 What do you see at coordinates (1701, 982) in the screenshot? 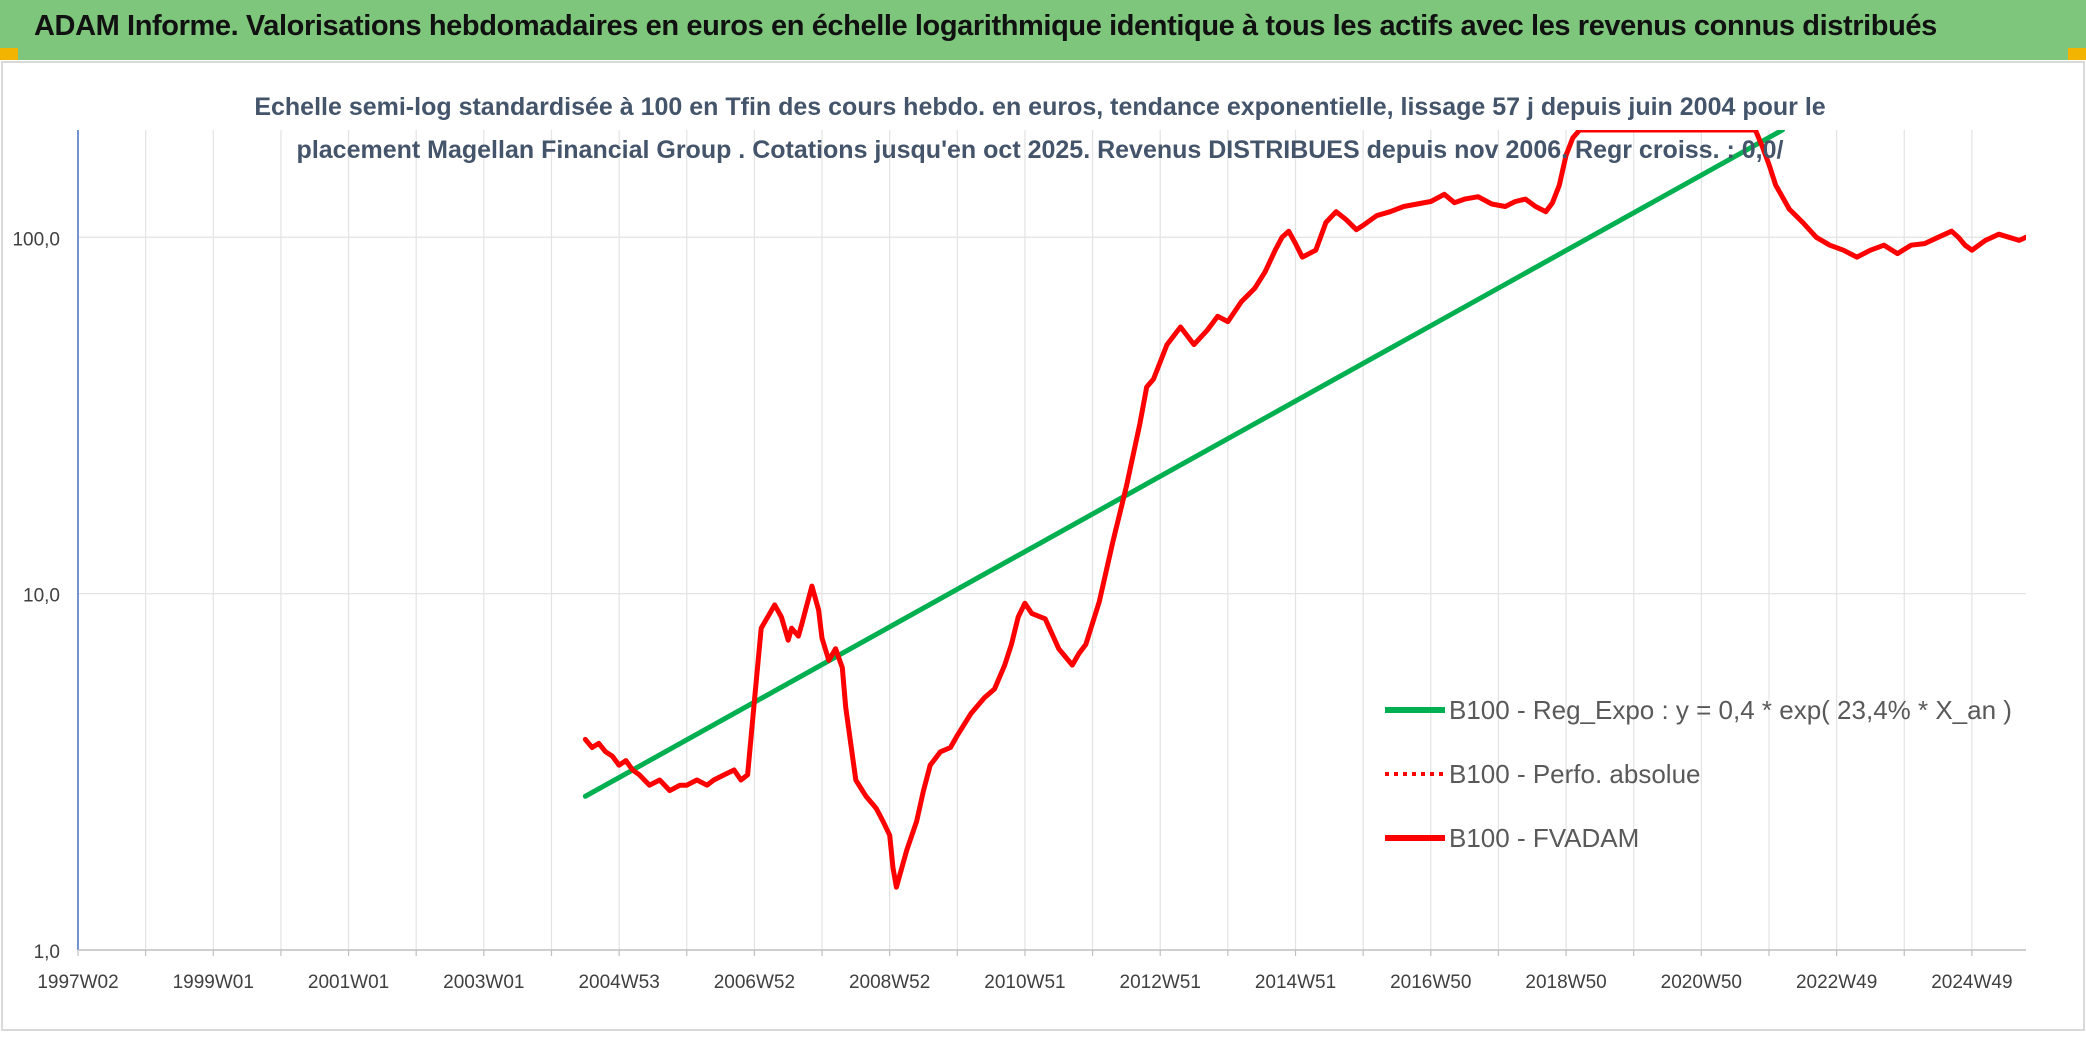
I see `x-tick-label: 2020W50` at bounding box center [1701, 982].